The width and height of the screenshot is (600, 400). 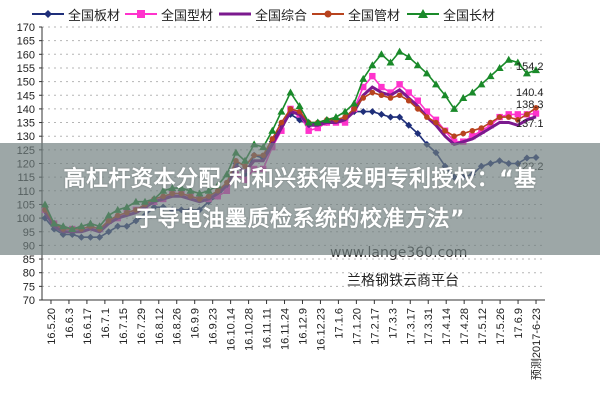 I want to click on headline-line-2: 于导电油墨质检系统的校准方法”, so click(x=300, y=219).